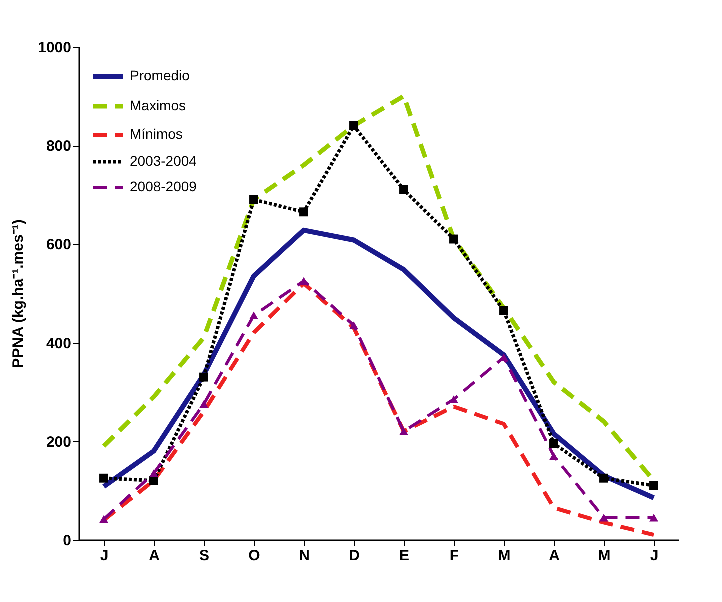 Image resolution: width=722 pixels, height=602 pixels. What do you see at coordinates (354, 556) in the screenshot?
I see `x-tick-label: D` at bounding box center [354, 556].